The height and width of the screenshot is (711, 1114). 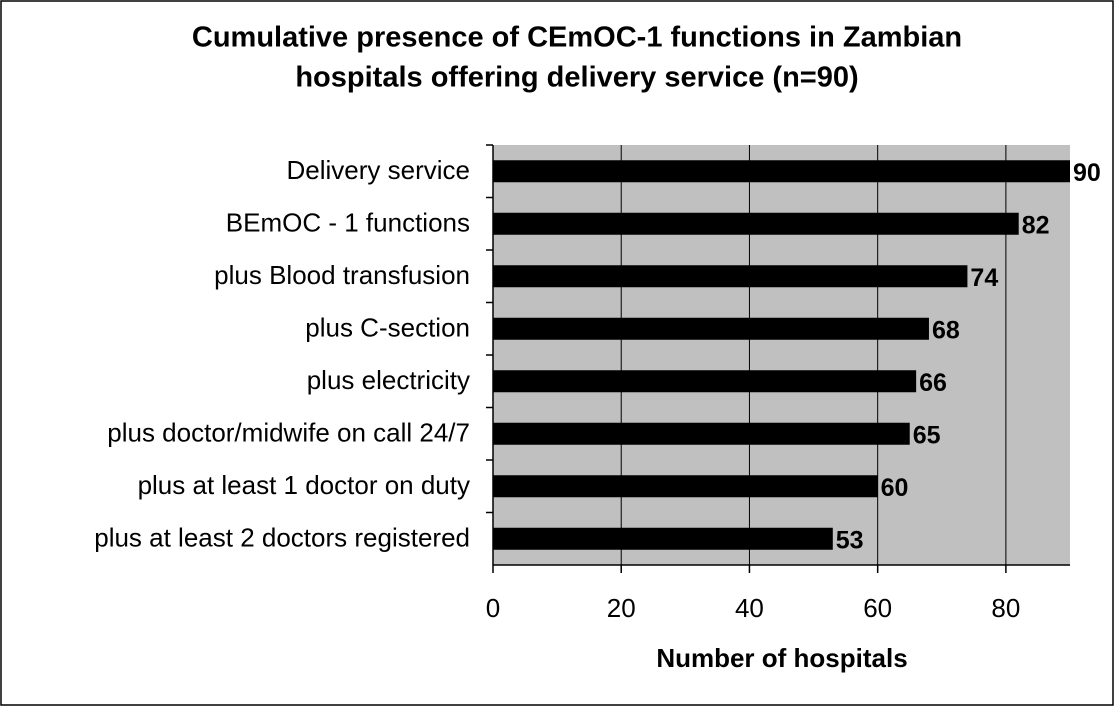 What do you see at coordinates (946, 330) in the screenshot?
I see `value-label: 68` at bounding box center [946, 330].